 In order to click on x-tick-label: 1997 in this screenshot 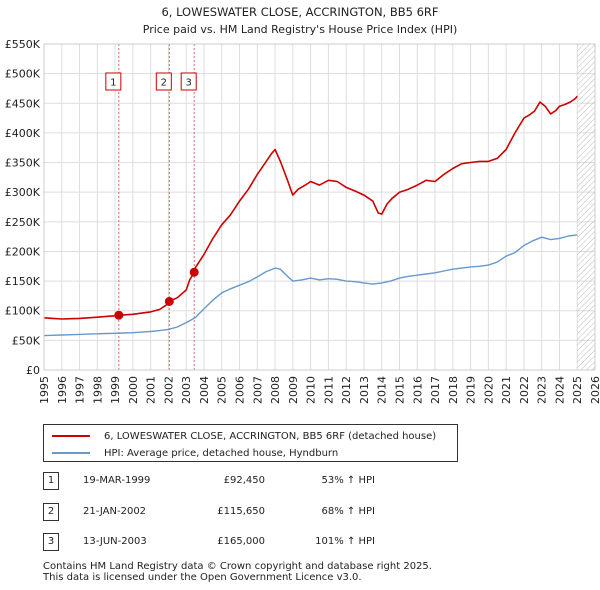, I will do `click(80, 390)`.